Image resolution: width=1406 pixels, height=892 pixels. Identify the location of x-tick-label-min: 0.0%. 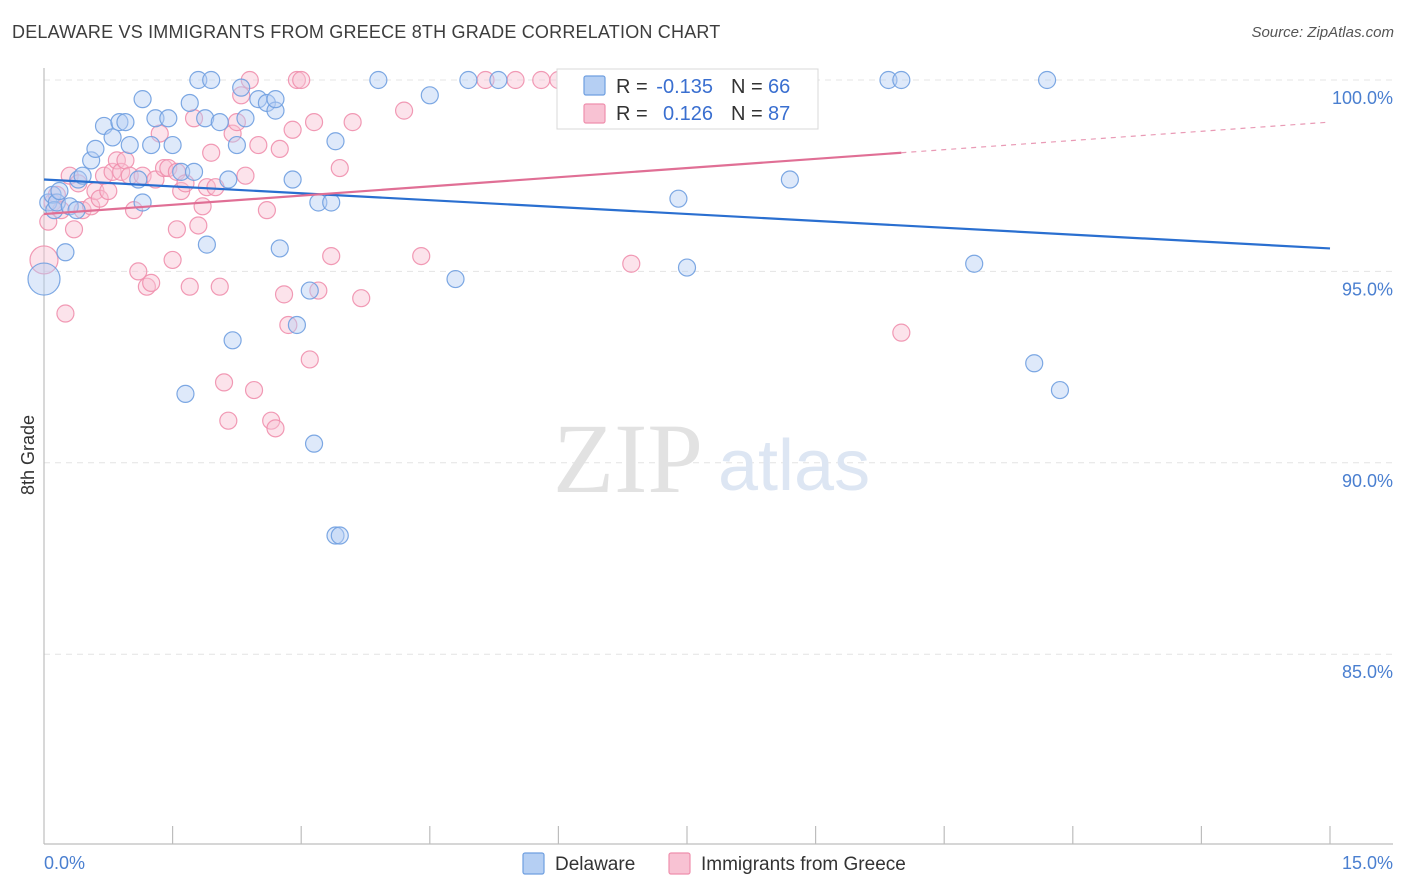
(64, 863).